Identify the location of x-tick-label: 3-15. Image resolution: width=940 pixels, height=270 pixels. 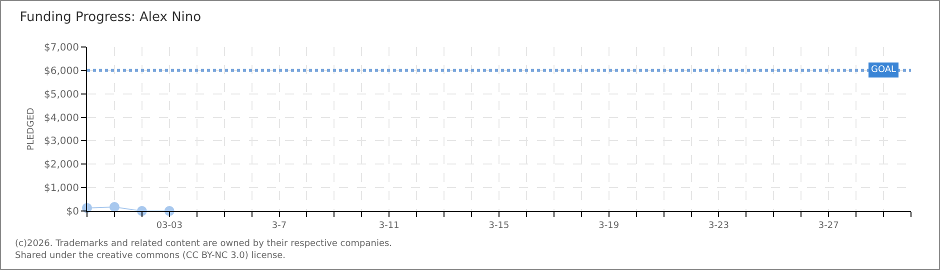
(499, 225).